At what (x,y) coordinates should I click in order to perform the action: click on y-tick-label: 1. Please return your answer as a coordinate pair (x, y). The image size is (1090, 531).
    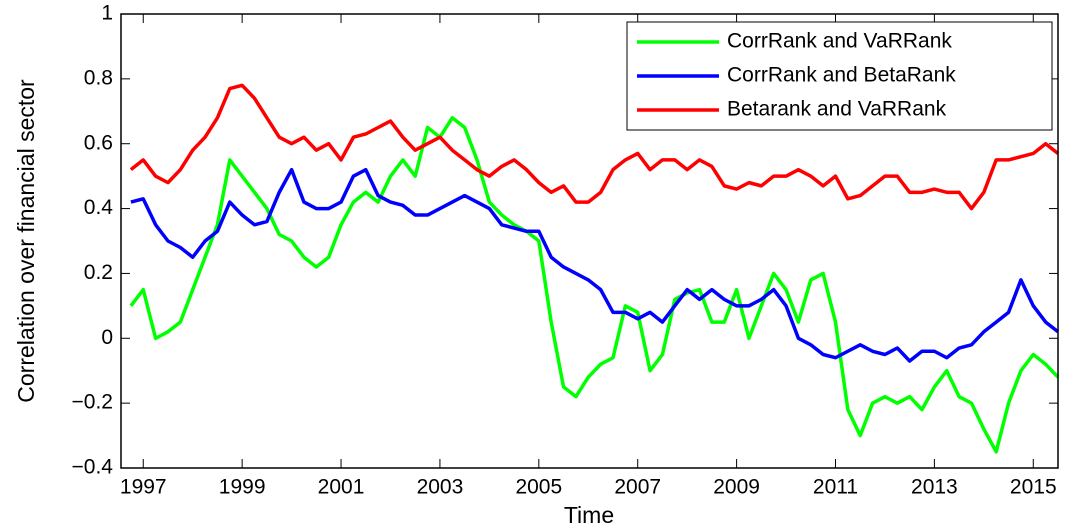
    Looking at the image, I should click on (107, 13).